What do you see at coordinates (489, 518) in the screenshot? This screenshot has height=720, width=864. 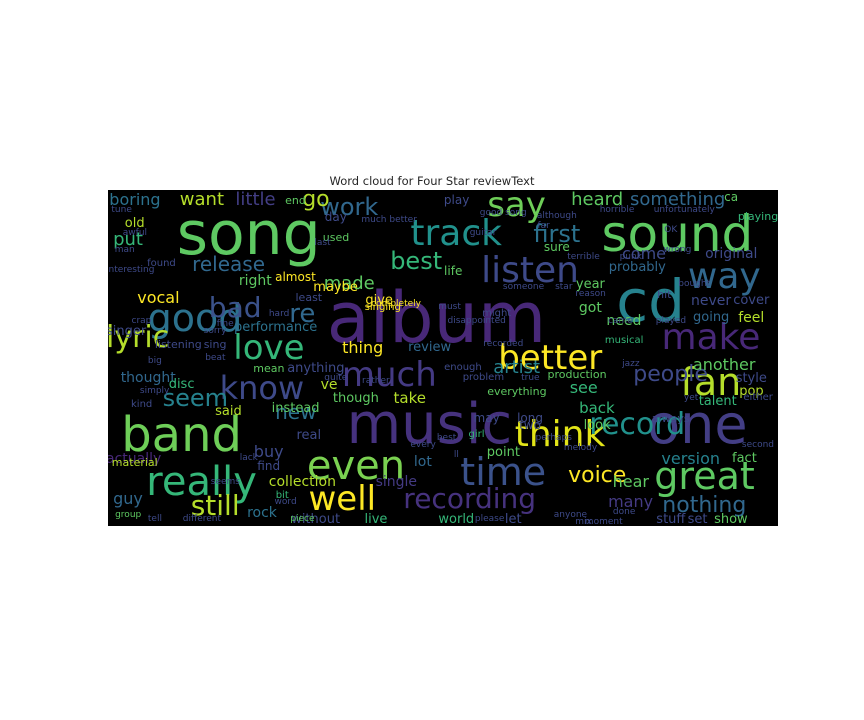 I see `word-please: please` at bounding box center [489, 518].